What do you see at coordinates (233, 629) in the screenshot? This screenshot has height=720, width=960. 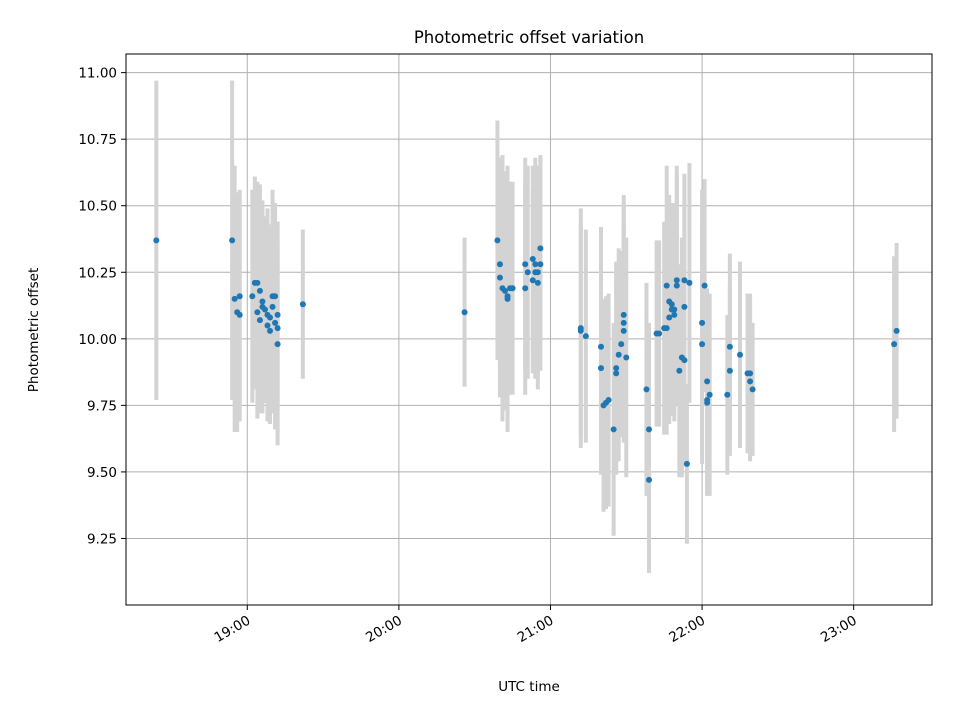 I see `x-tick-label: 19:00` at bounding box center [233, 629].